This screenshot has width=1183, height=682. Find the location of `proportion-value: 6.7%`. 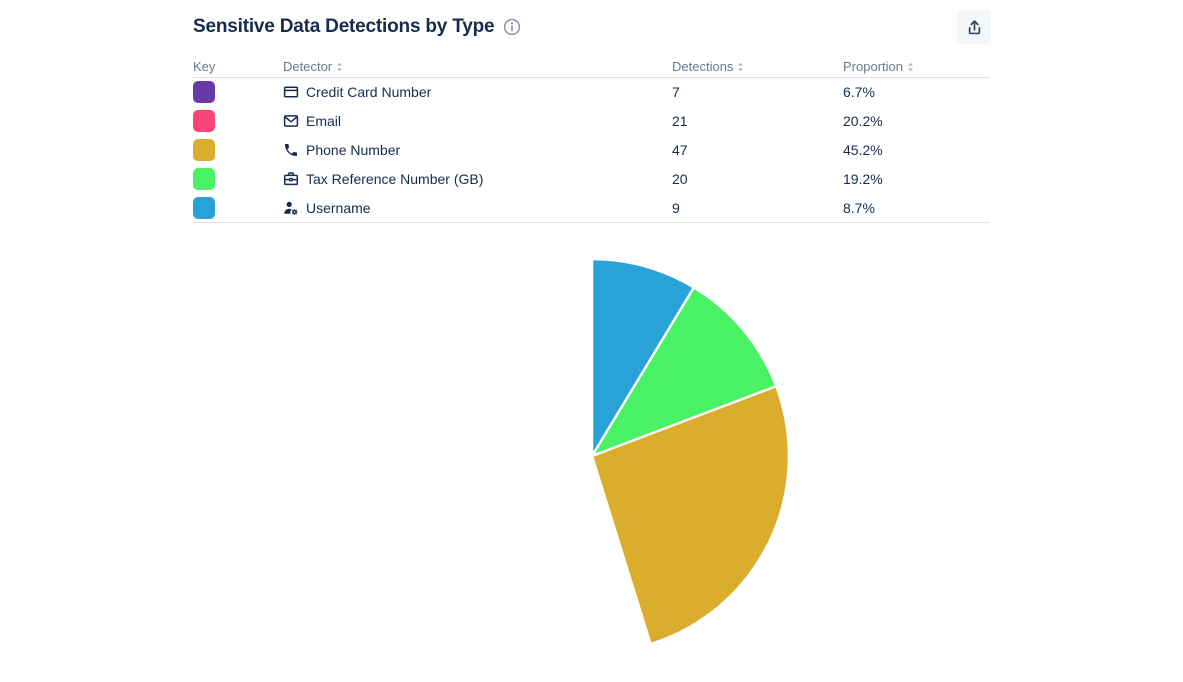

proportion-value: 6.7% is located at coordinates (859, 92).